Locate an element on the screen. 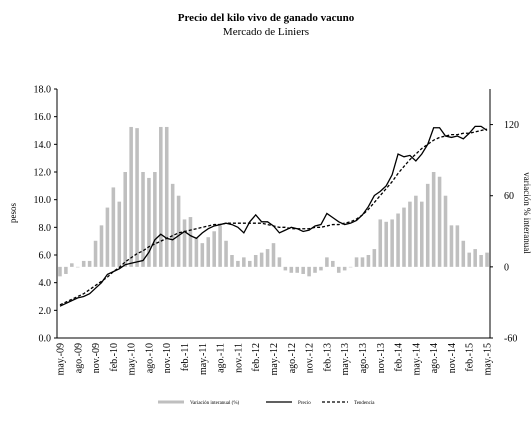  y-tick-label: 10.0 is located at coordinates (43, 200).